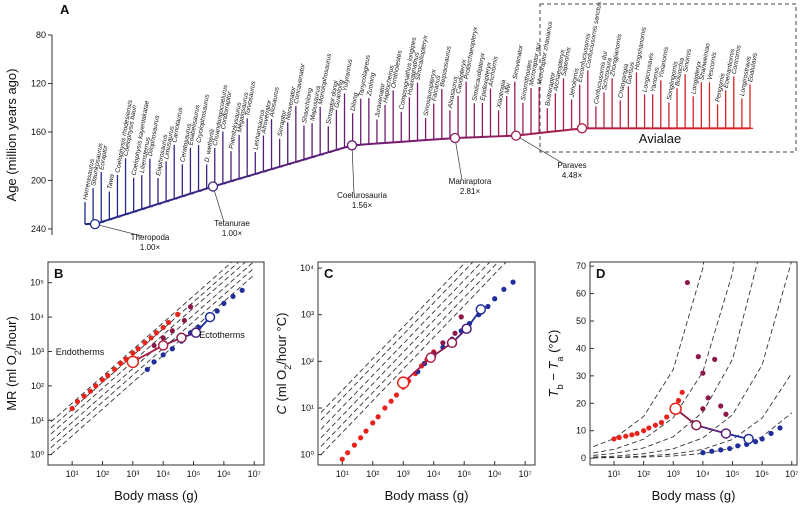  What do you see at coordinates (281, 339) in the screenshot?
I see `y-axis-label-part: /hour °C)` at bounding box center [281, 339].